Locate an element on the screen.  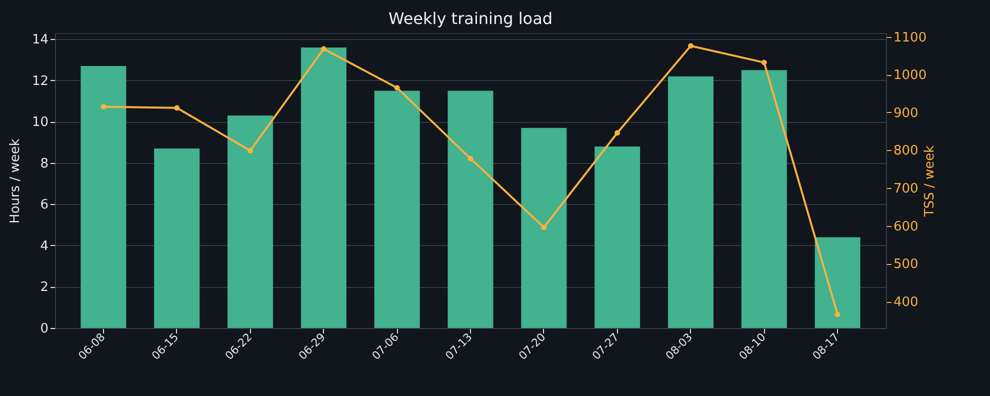
y-tick-label: 0 is located at coordinates (44, 329).